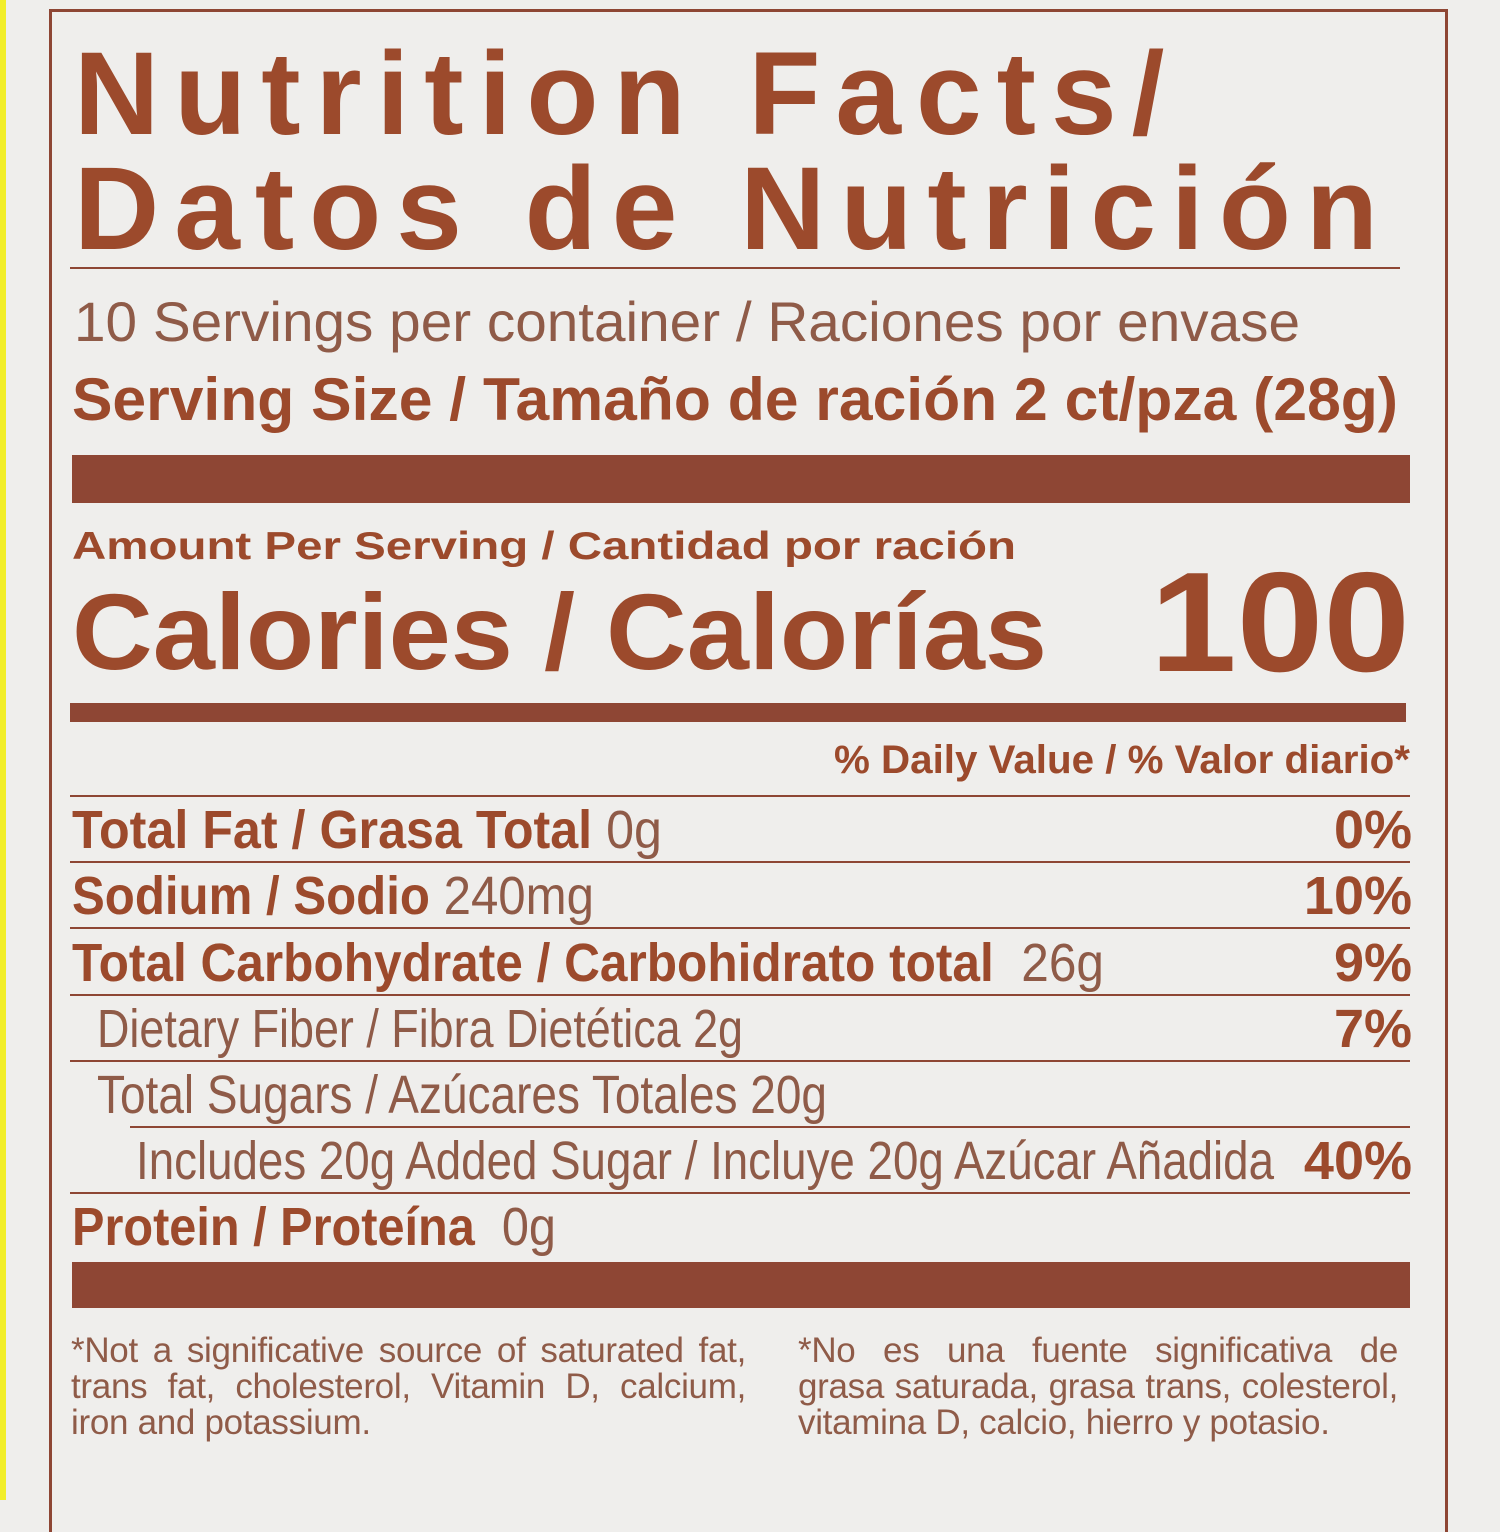 The width and height of the screenshot is (1500, 1532). Describe the element at coordinates (3, 750) in the screenshot. I see `package-edge` at that location.